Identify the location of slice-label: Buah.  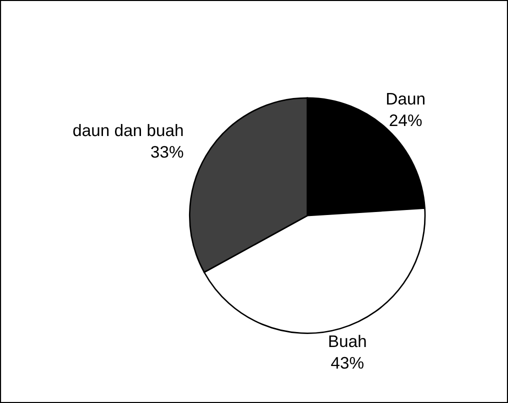
(347, 341).